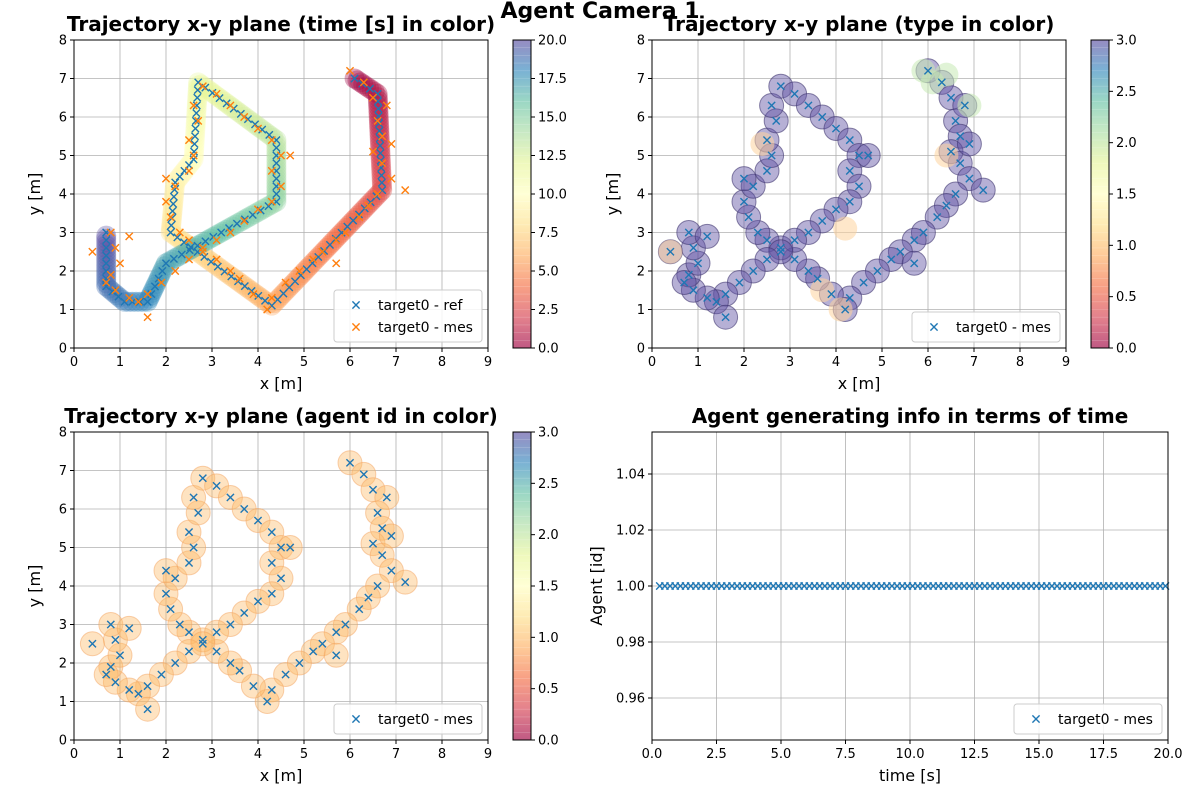 The image size is (1200, 800). Describe the element at coordinates (420, 306) in the screenshot. I see `legend-entry: target0 - ref` at that location.